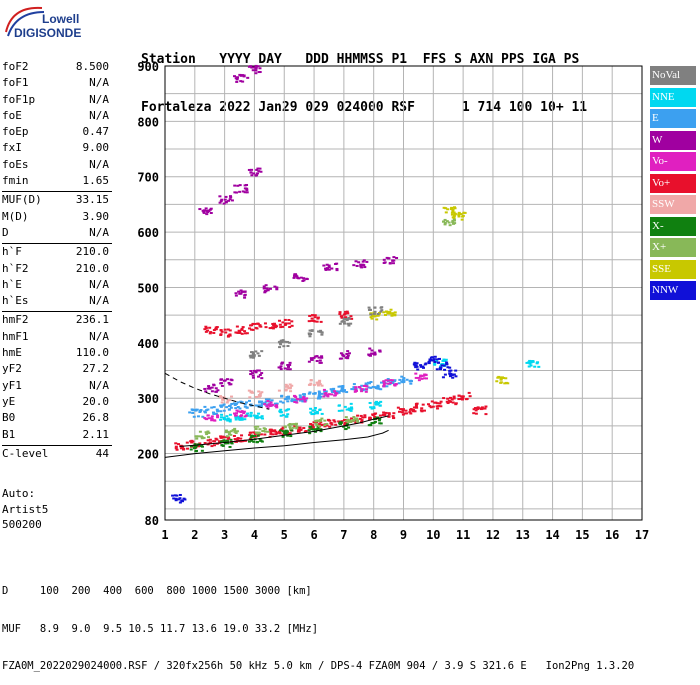 This screenshot has height=685, width=700. I want to click on param-name: h`Es, so click(15, 301).